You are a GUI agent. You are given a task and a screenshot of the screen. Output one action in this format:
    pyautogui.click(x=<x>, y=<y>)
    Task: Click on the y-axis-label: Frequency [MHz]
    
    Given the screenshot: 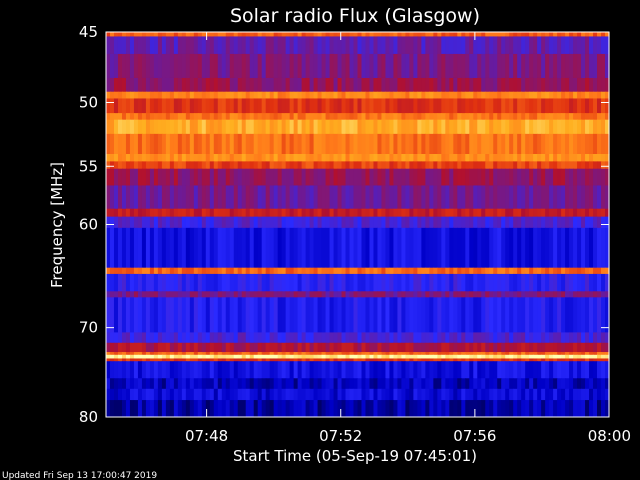 What is the action you would take?
    pyautogui.click(x=57, y=225)
    